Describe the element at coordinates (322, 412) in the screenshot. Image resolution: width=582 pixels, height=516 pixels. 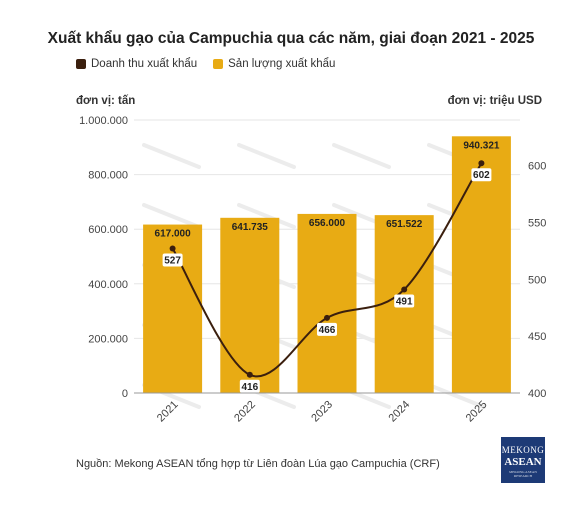
I see `x-tick-label: 2023` at that location.